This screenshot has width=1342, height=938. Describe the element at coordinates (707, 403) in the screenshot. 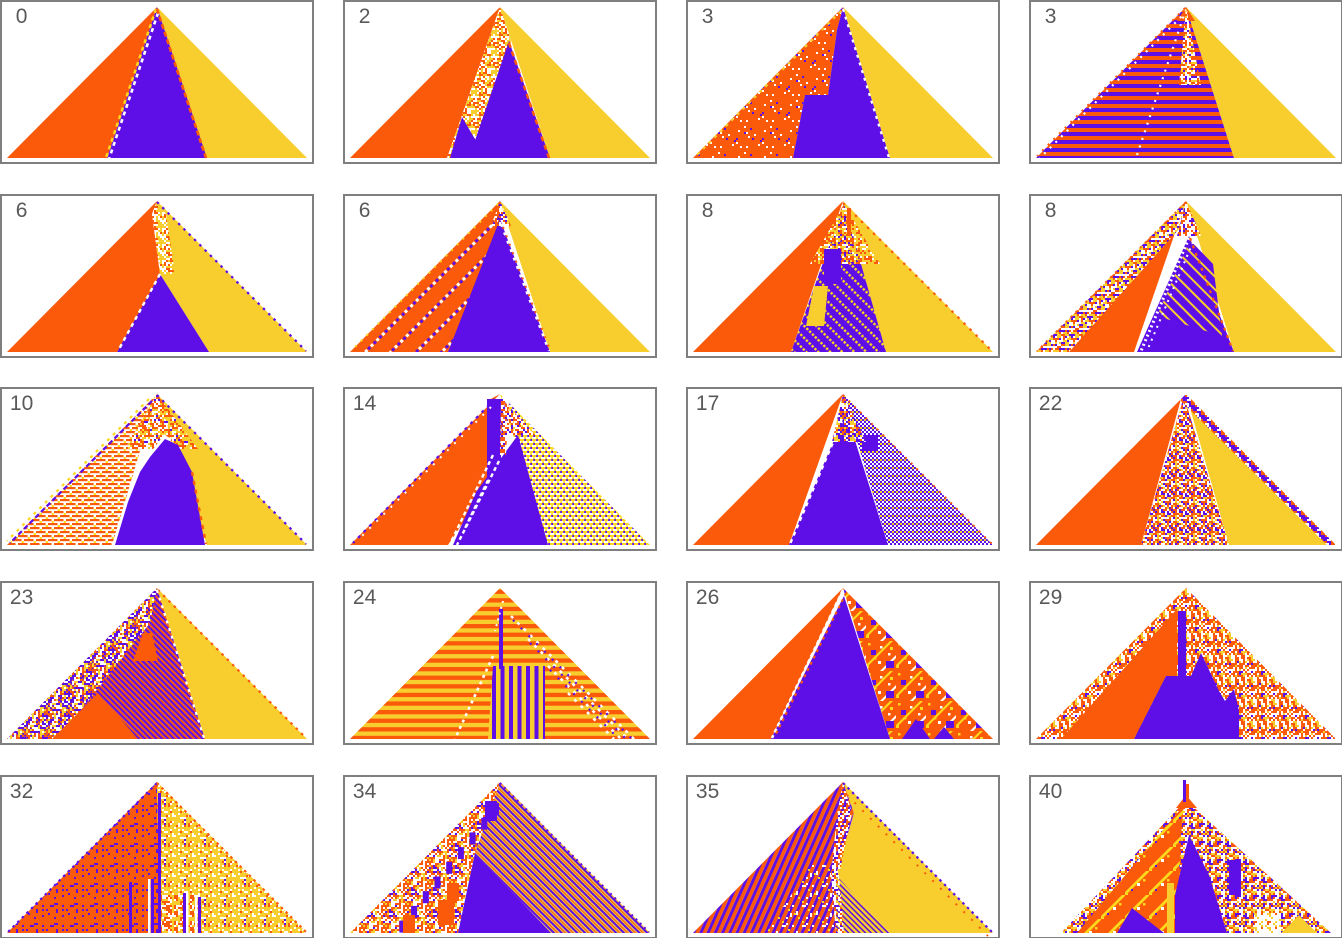

I see `svg-text: 17` at that location.